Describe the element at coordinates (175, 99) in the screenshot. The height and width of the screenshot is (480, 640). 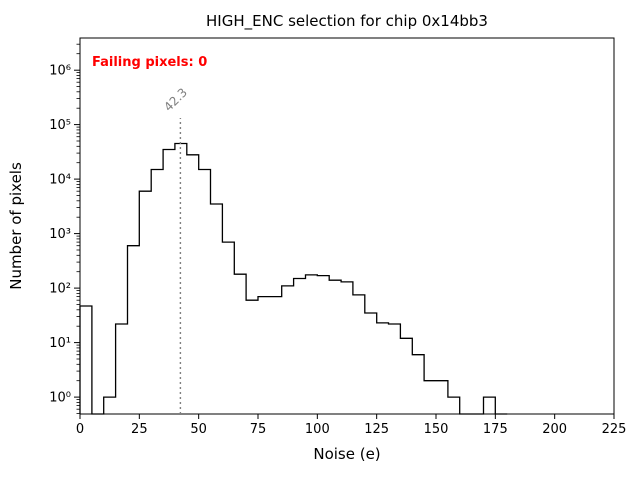
I see `threshold-label: 42.3` at that location.